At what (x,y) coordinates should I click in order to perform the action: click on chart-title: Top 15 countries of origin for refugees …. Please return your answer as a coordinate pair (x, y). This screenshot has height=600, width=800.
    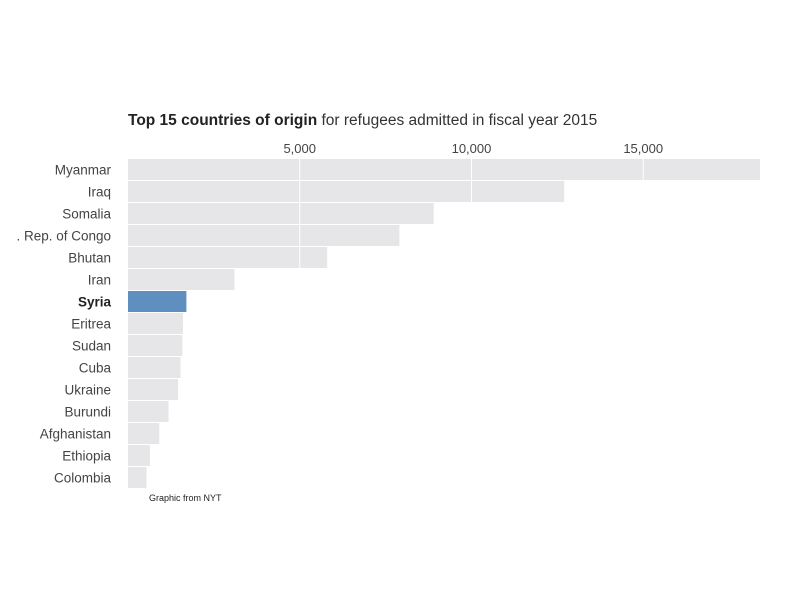
    Looking at the image, I should click on (362, 121).